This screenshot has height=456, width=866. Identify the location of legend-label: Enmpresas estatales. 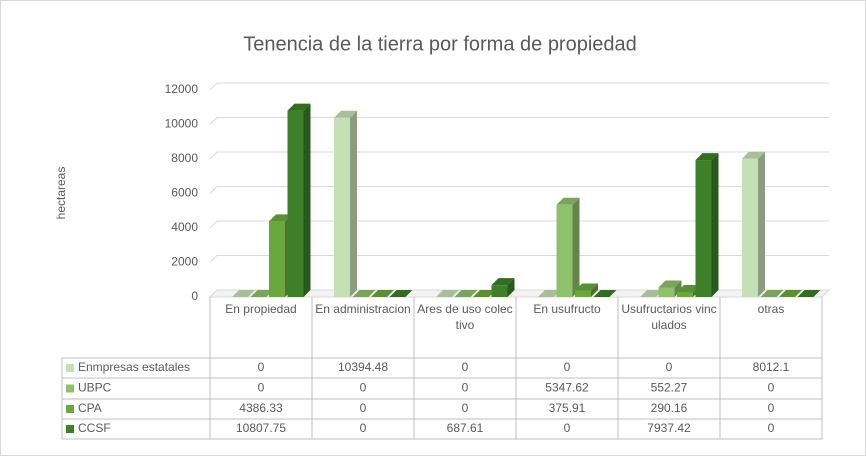
(134, 367).